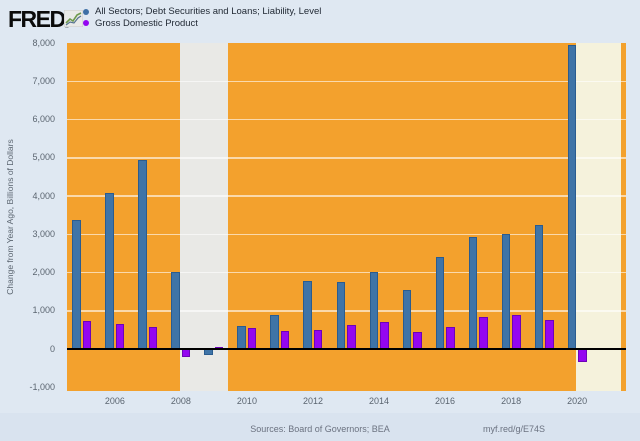 Image resolution: width=640 pixels, height=441 pixels. What do you see at coordinates (516, 332) in the screenshot?
I see `bar-gdp-2018` at bounding box center [516, 332].